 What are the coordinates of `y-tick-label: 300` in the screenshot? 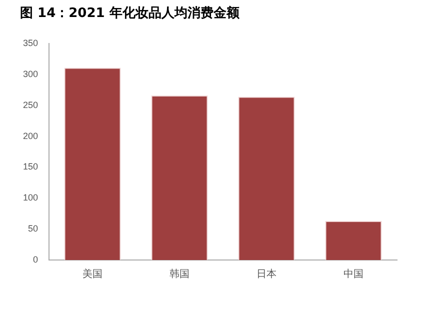 It's located at (30, 74).